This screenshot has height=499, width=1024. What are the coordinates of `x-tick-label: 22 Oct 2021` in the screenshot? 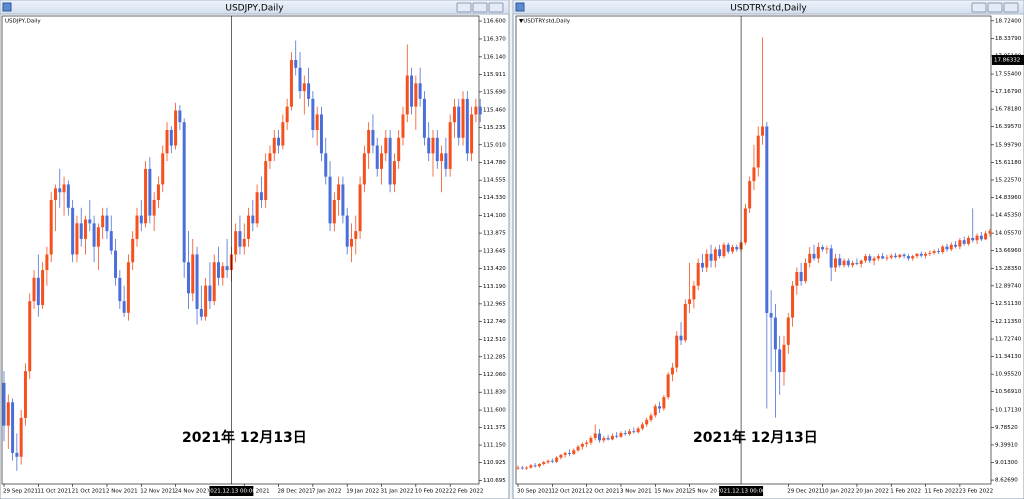 It's located at (603, 492).